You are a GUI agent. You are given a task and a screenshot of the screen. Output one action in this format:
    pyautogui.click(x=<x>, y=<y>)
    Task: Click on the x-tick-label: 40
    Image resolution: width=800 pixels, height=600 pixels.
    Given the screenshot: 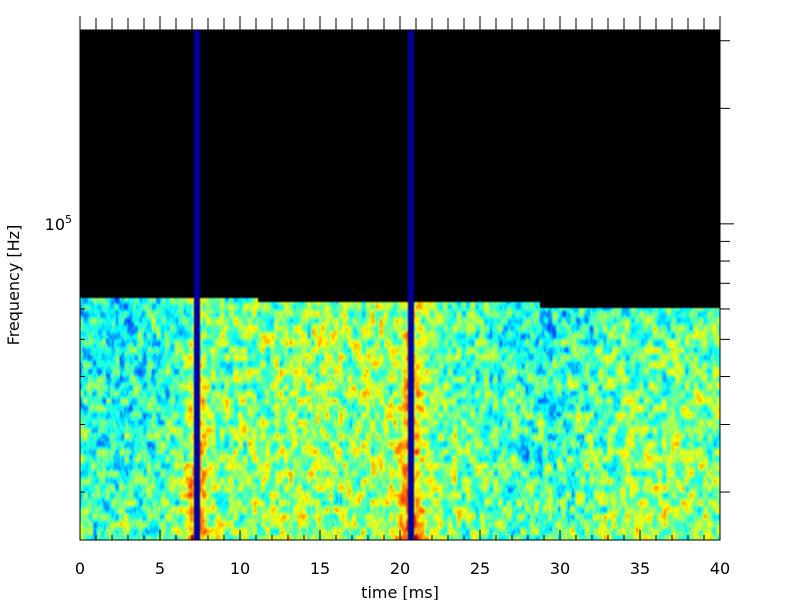 What is the action you would take?
    pyautogui.click(x=720, y=568)
    